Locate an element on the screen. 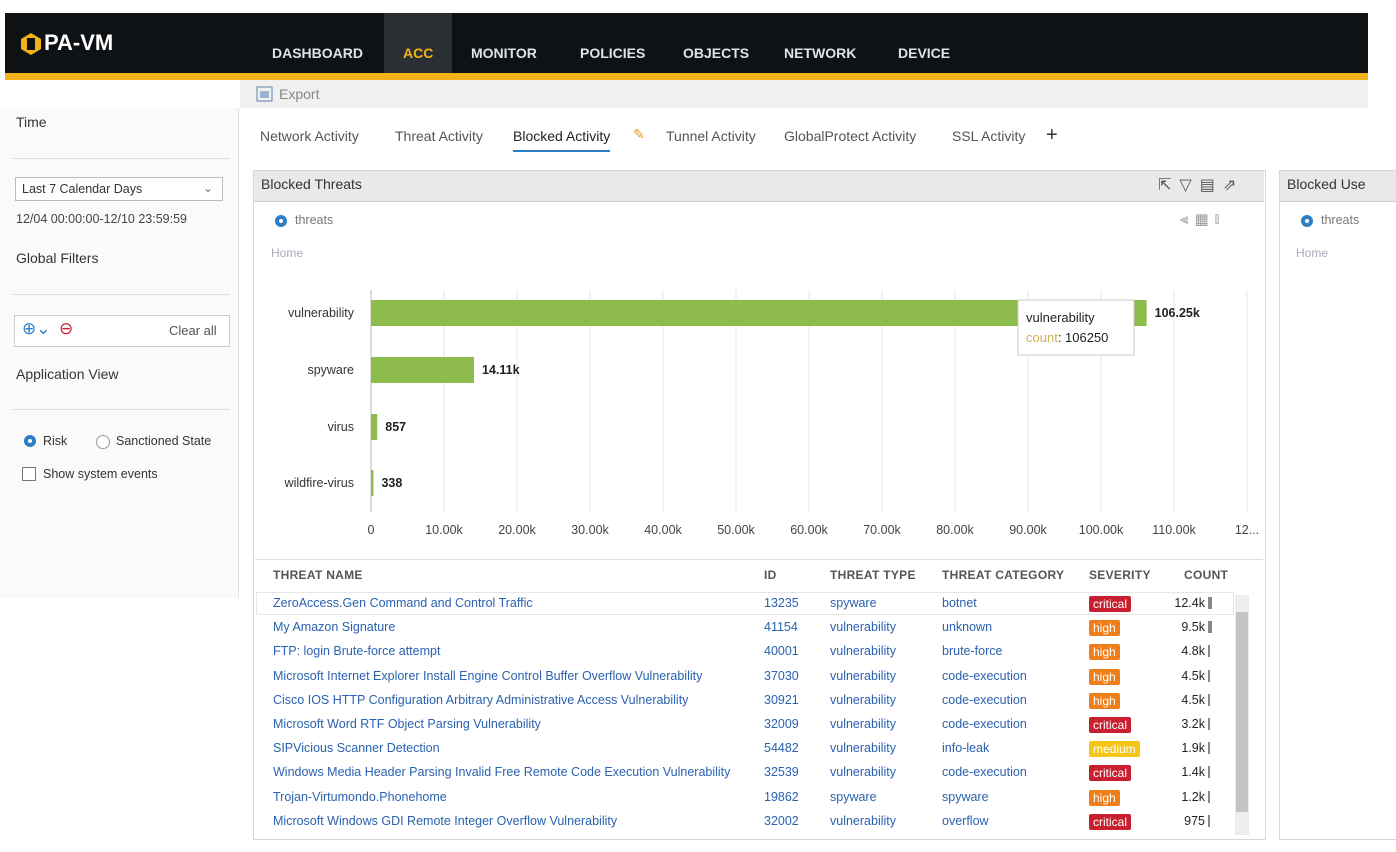  table-cell: info-leak is located at coordinates (966, 748).